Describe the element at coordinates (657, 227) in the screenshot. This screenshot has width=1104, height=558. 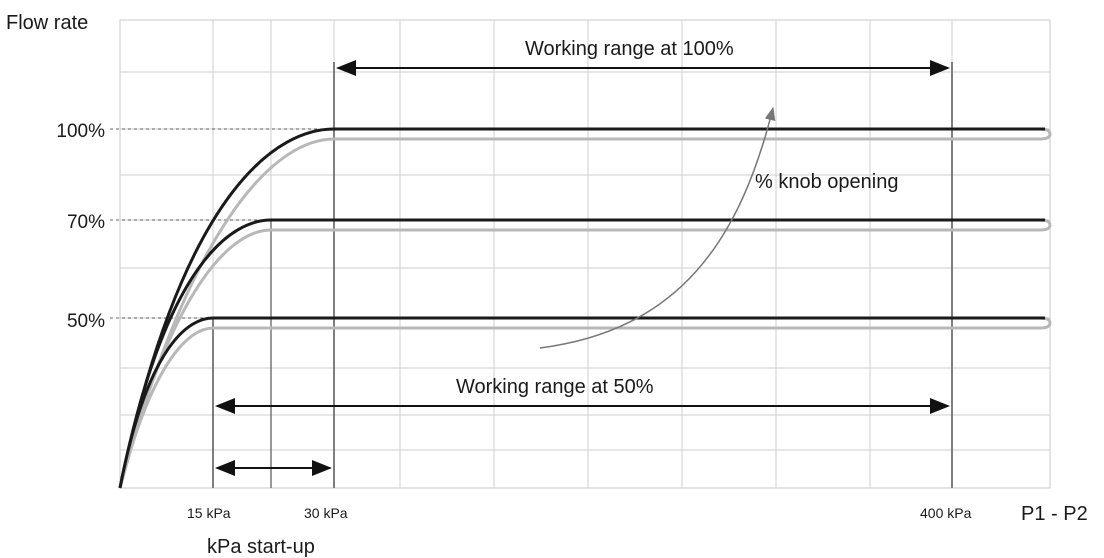
I see `knob-arrow` at that location.